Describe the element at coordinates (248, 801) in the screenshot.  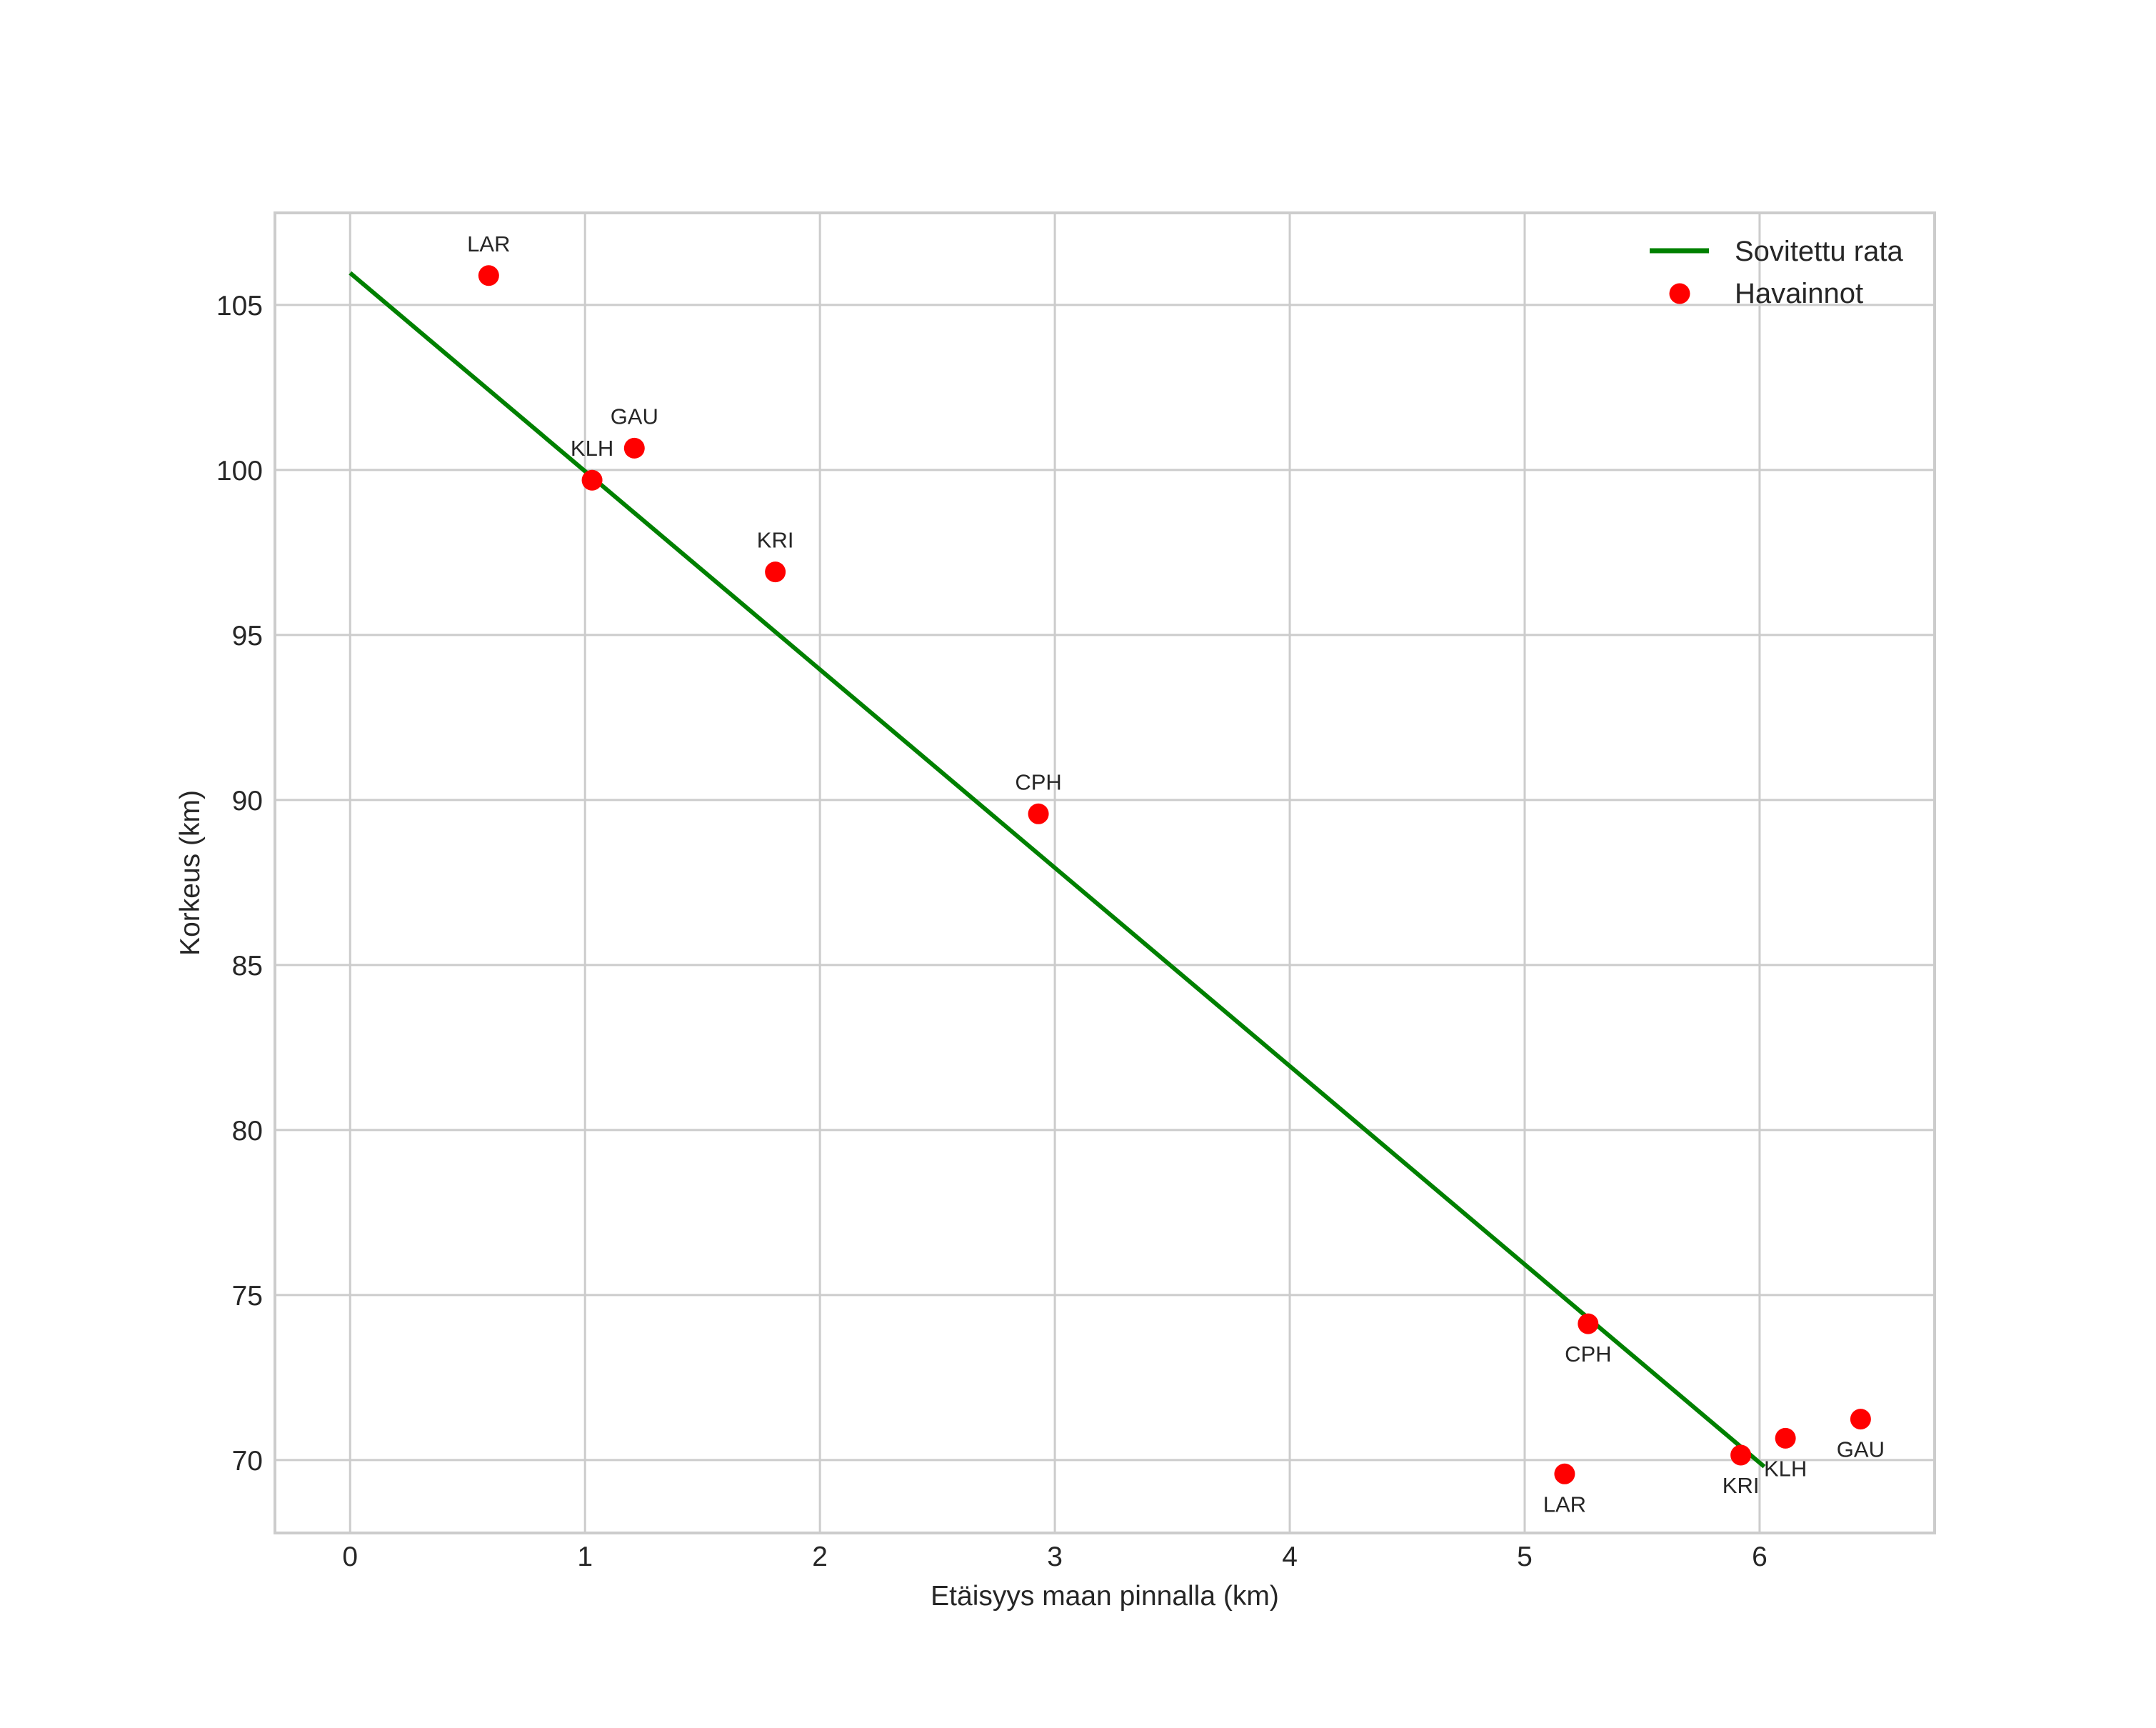
I see `y-tick-label: 90` at that location.